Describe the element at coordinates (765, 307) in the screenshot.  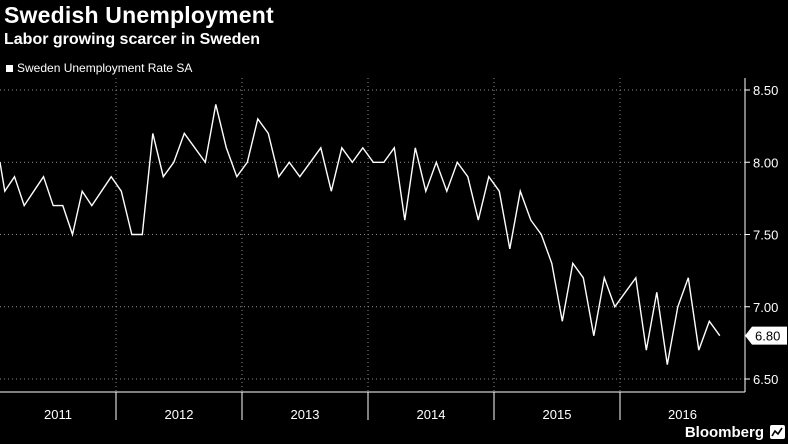
I see `y-tick-label: 7.00` at that location.